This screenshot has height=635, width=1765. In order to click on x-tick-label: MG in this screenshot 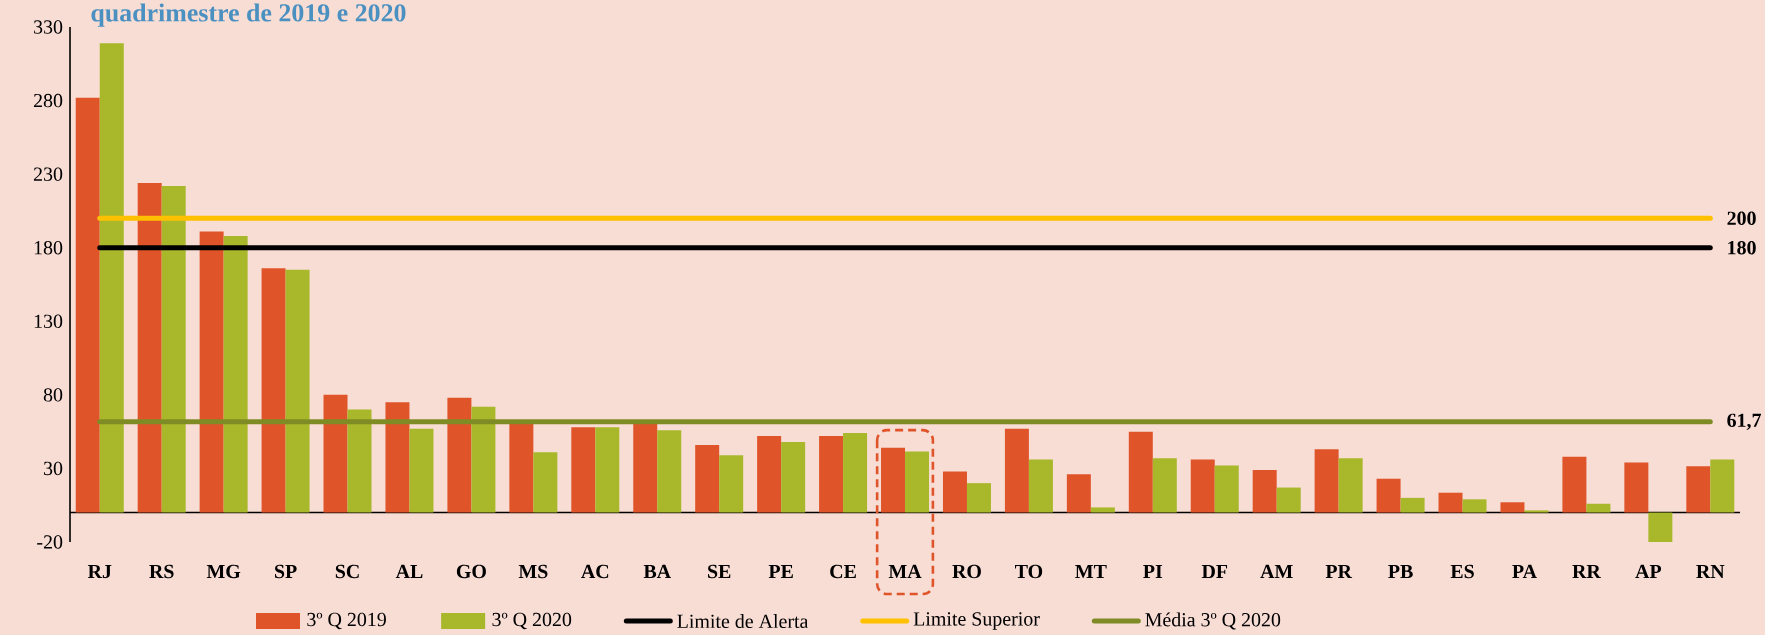, I will do `click(223, 571)`.